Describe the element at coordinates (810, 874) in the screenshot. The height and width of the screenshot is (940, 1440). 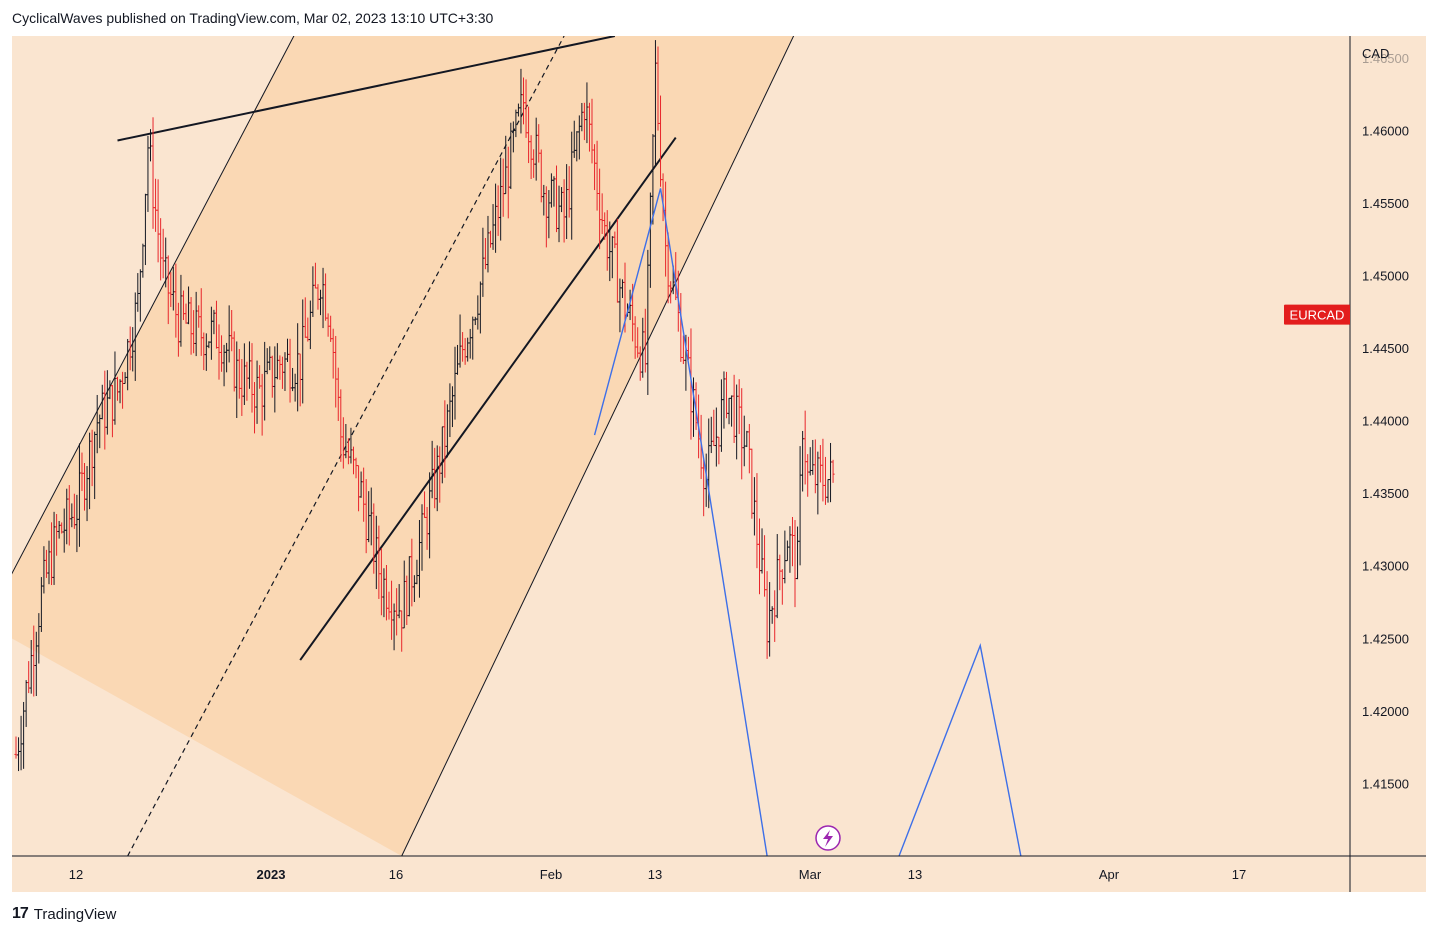
I see `time-tick-label: Mar` at that location.